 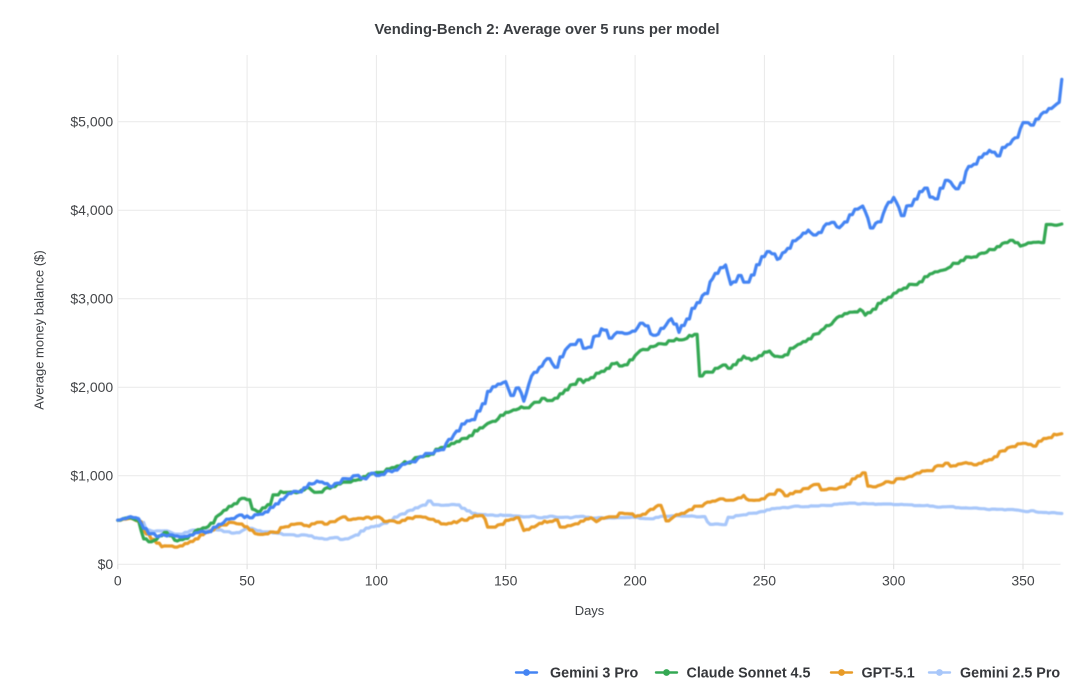 What do you see at coordinates (1010, 673) in the screenshot?
I see `svg-text: Gemini 2.5 Pro` at bounding box center [1010, 673].